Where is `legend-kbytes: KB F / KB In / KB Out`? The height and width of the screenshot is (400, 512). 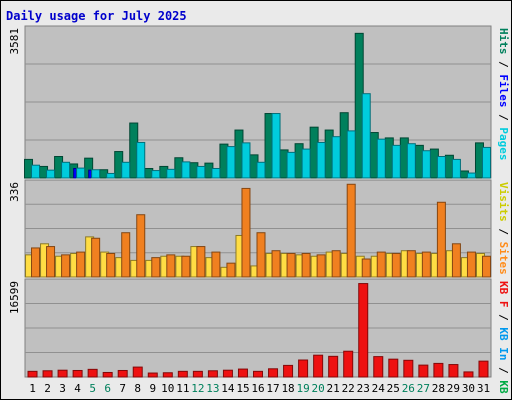 legend-kbytes: KB F / KB In / KB Out is located at coordinates (503, 340).